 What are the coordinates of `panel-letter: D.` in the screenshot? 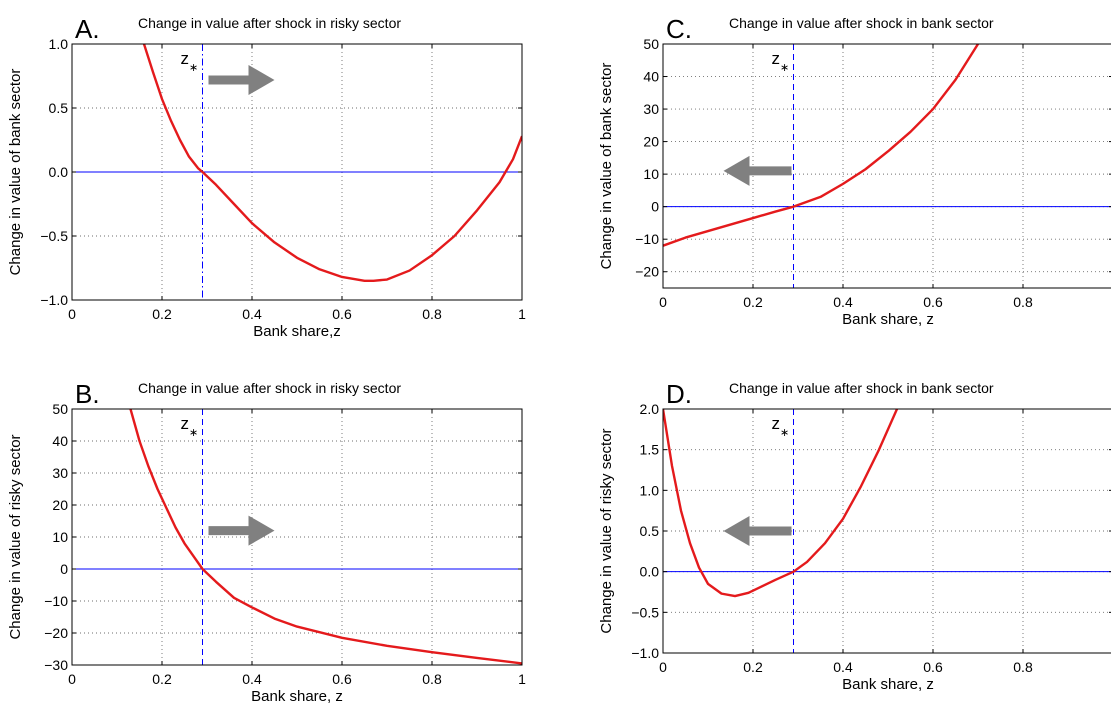 It's located at (679, 394).